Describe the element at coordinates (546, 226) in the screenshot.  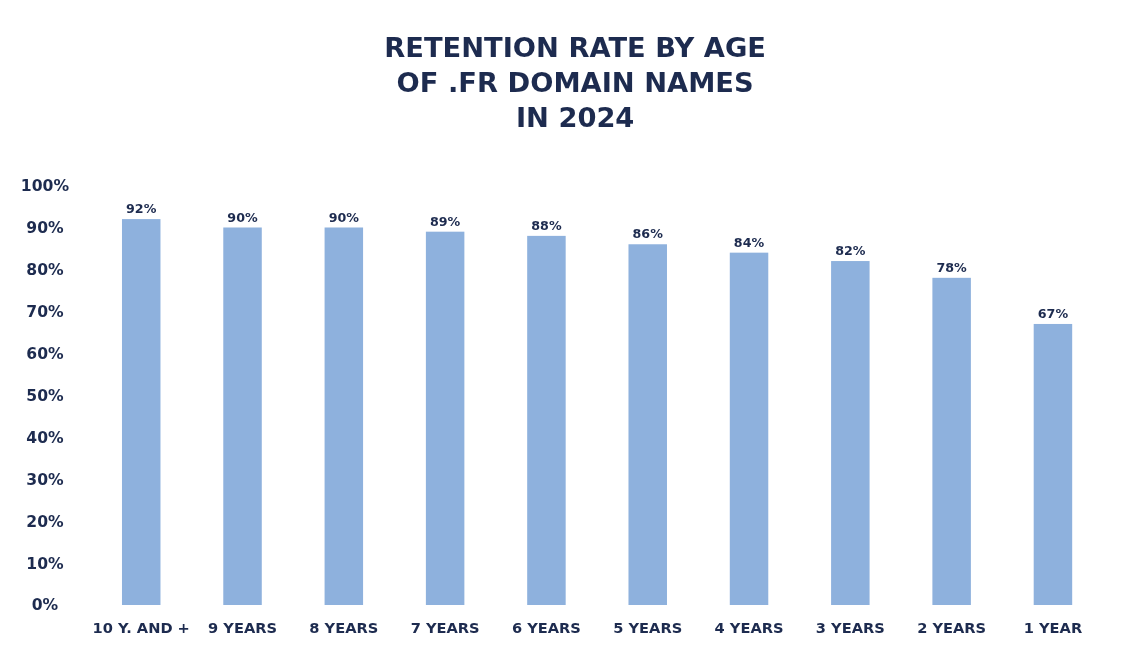
I see `data-label: 88%` at that location.